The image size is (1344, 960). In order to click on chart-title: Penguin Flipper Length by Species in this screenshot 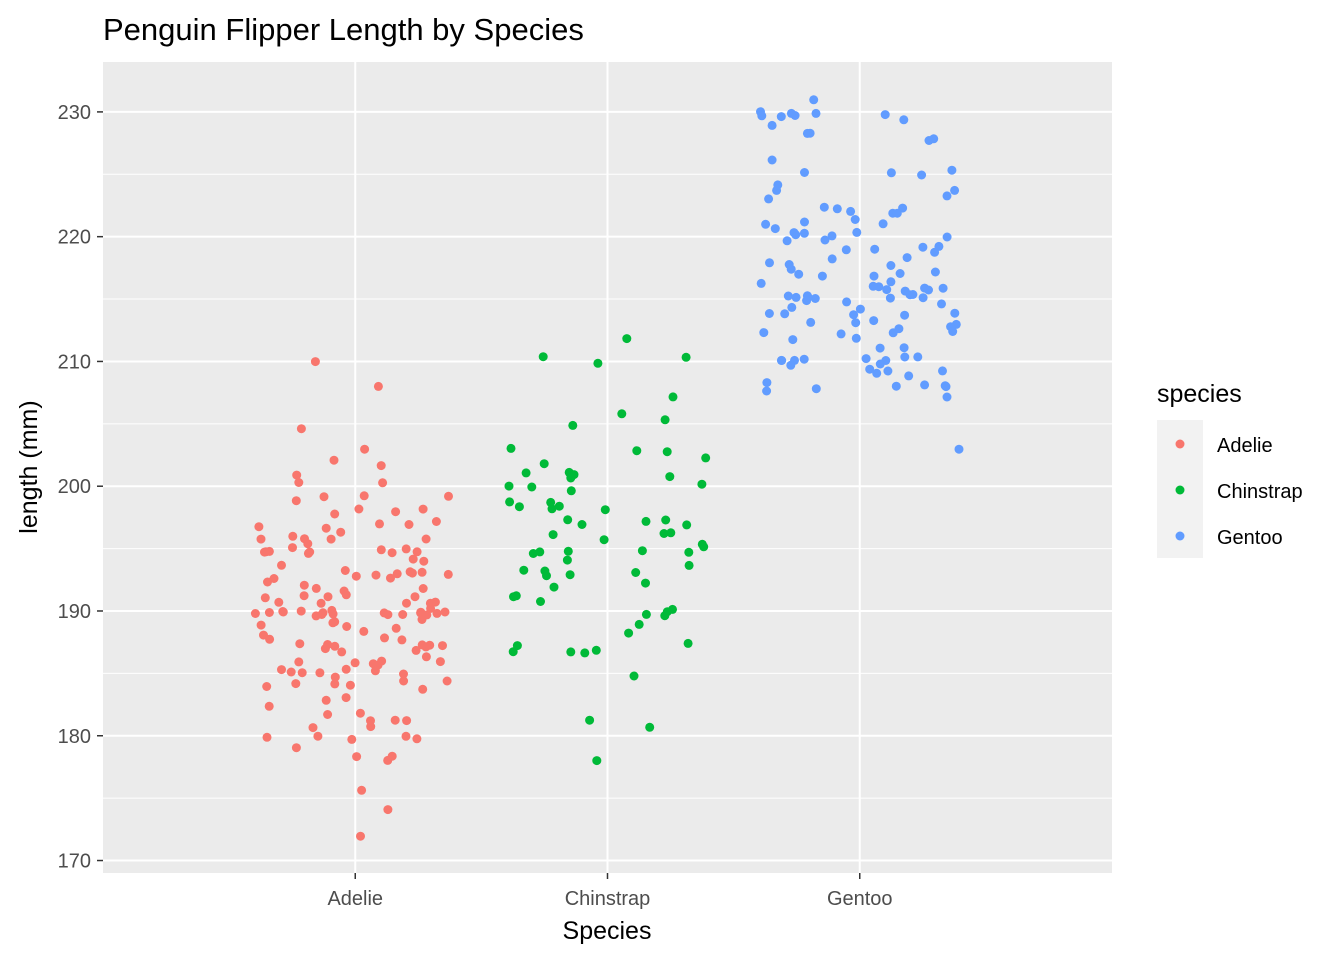, I will do `click(343, 29)`.